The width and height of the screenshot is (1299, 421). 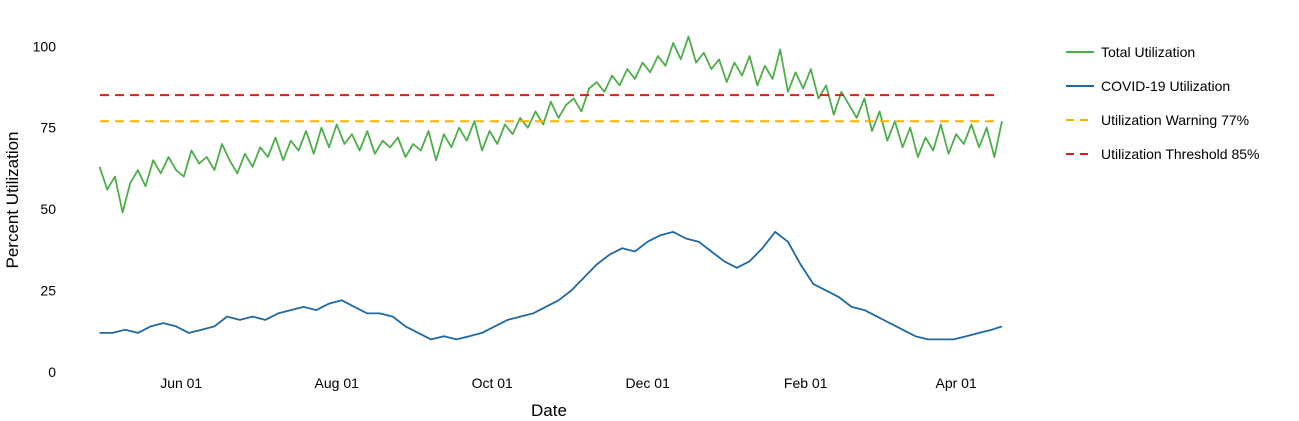 I want to click on legend-label: Total Utilization, so click(x=1148, y=52).